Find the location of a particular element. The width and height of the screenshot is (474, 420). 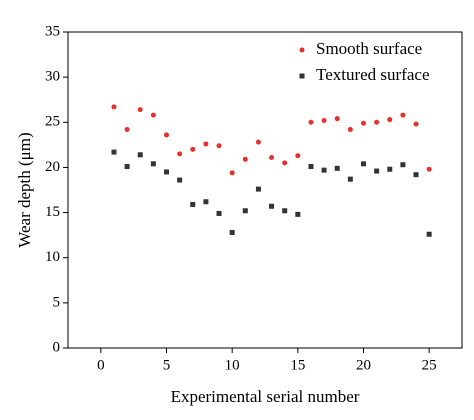

x-axis-title: Experimental serial number is located at coordinates (265, 396).